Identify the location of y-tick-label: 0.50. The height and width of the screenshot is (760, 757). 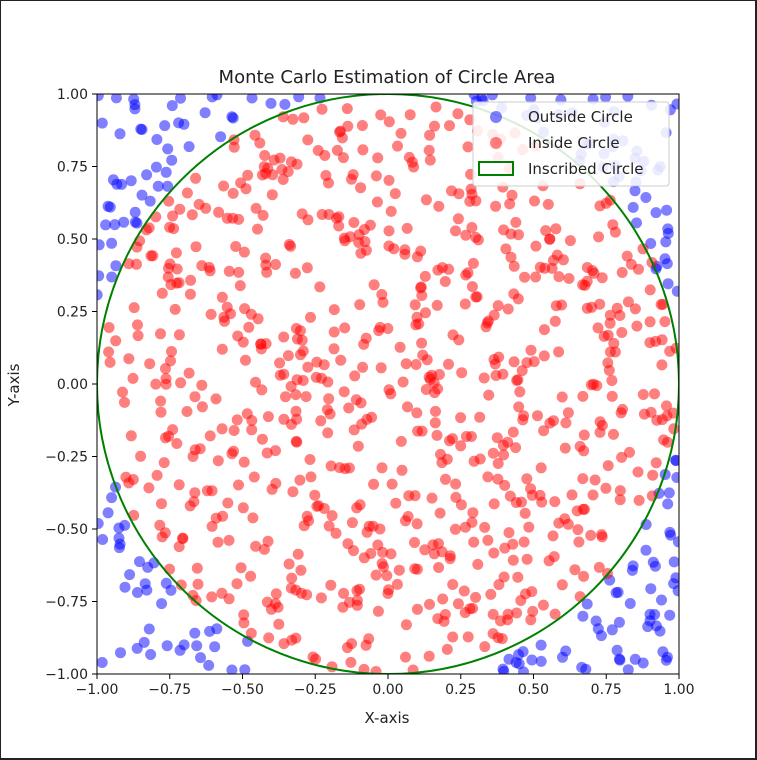
(72, 240).